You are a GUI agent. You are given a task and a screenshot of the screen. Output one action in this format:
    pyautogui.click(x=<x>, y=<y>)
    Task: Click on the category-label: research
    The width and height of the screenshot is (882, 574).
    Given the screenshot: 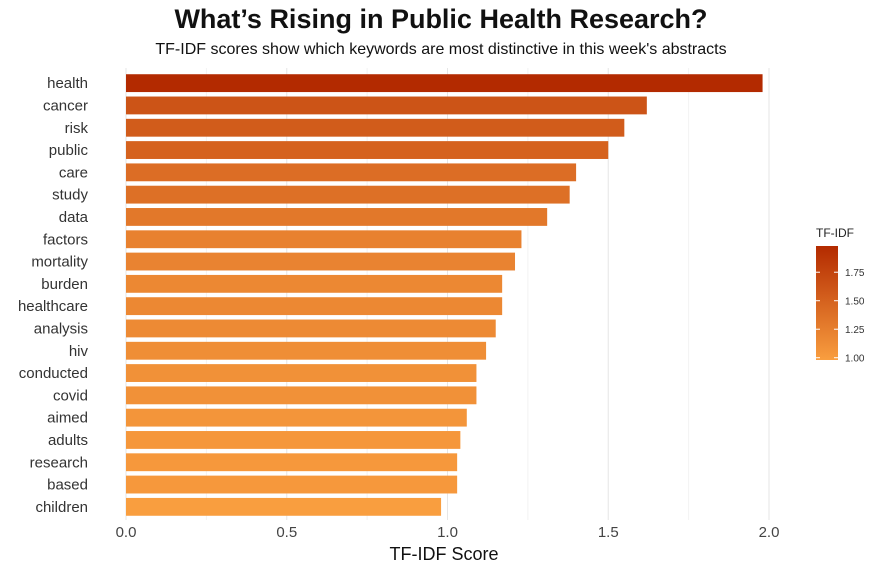 What is the action you would take?
    pyautogui.click(x=59, y=462)
    